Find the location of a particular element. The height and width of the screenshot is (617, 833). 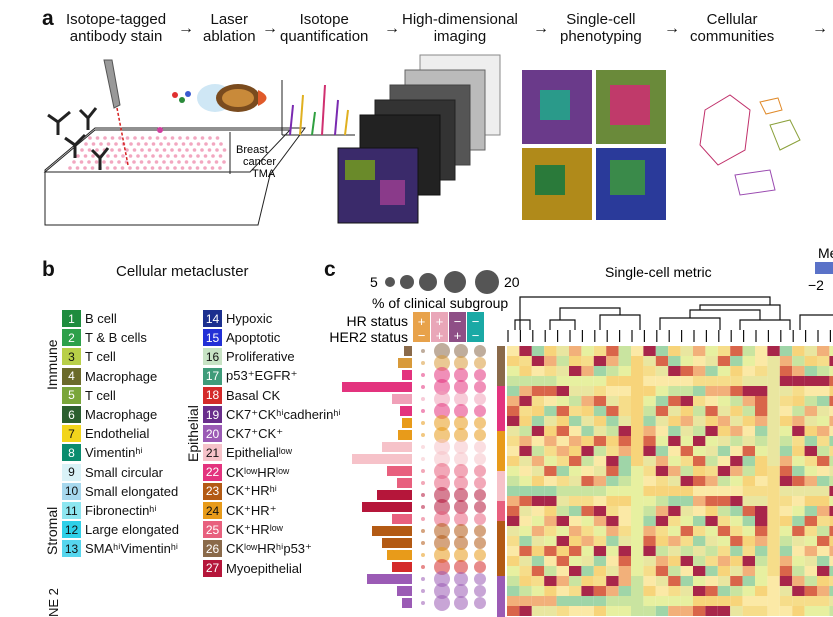

strip-segment is located at coordinates (501, 451).